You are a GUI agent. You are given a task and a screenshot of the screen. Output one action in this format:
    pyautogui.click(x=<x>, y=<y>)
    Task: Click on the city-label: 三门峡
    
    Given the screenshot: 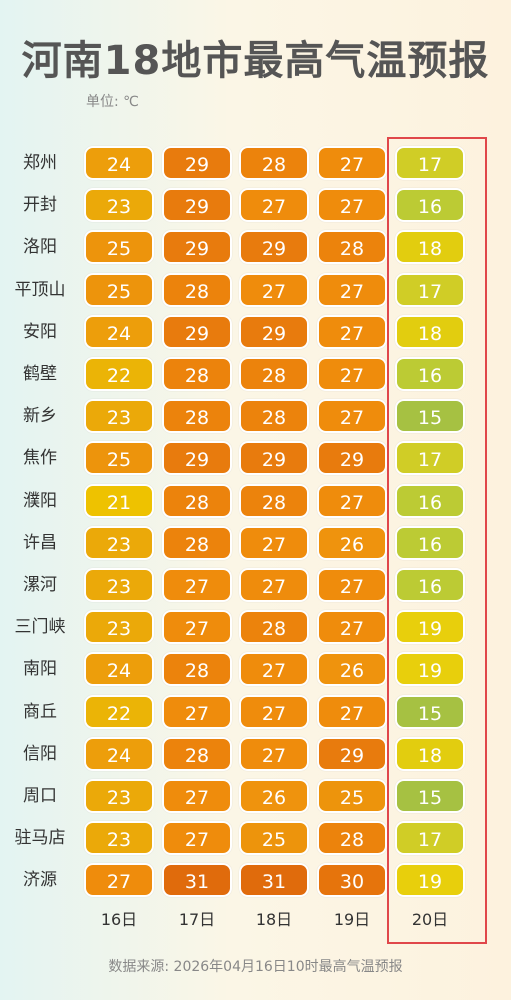 What is the action you would take?
    pyautogui.click(x=40, y=627)
    